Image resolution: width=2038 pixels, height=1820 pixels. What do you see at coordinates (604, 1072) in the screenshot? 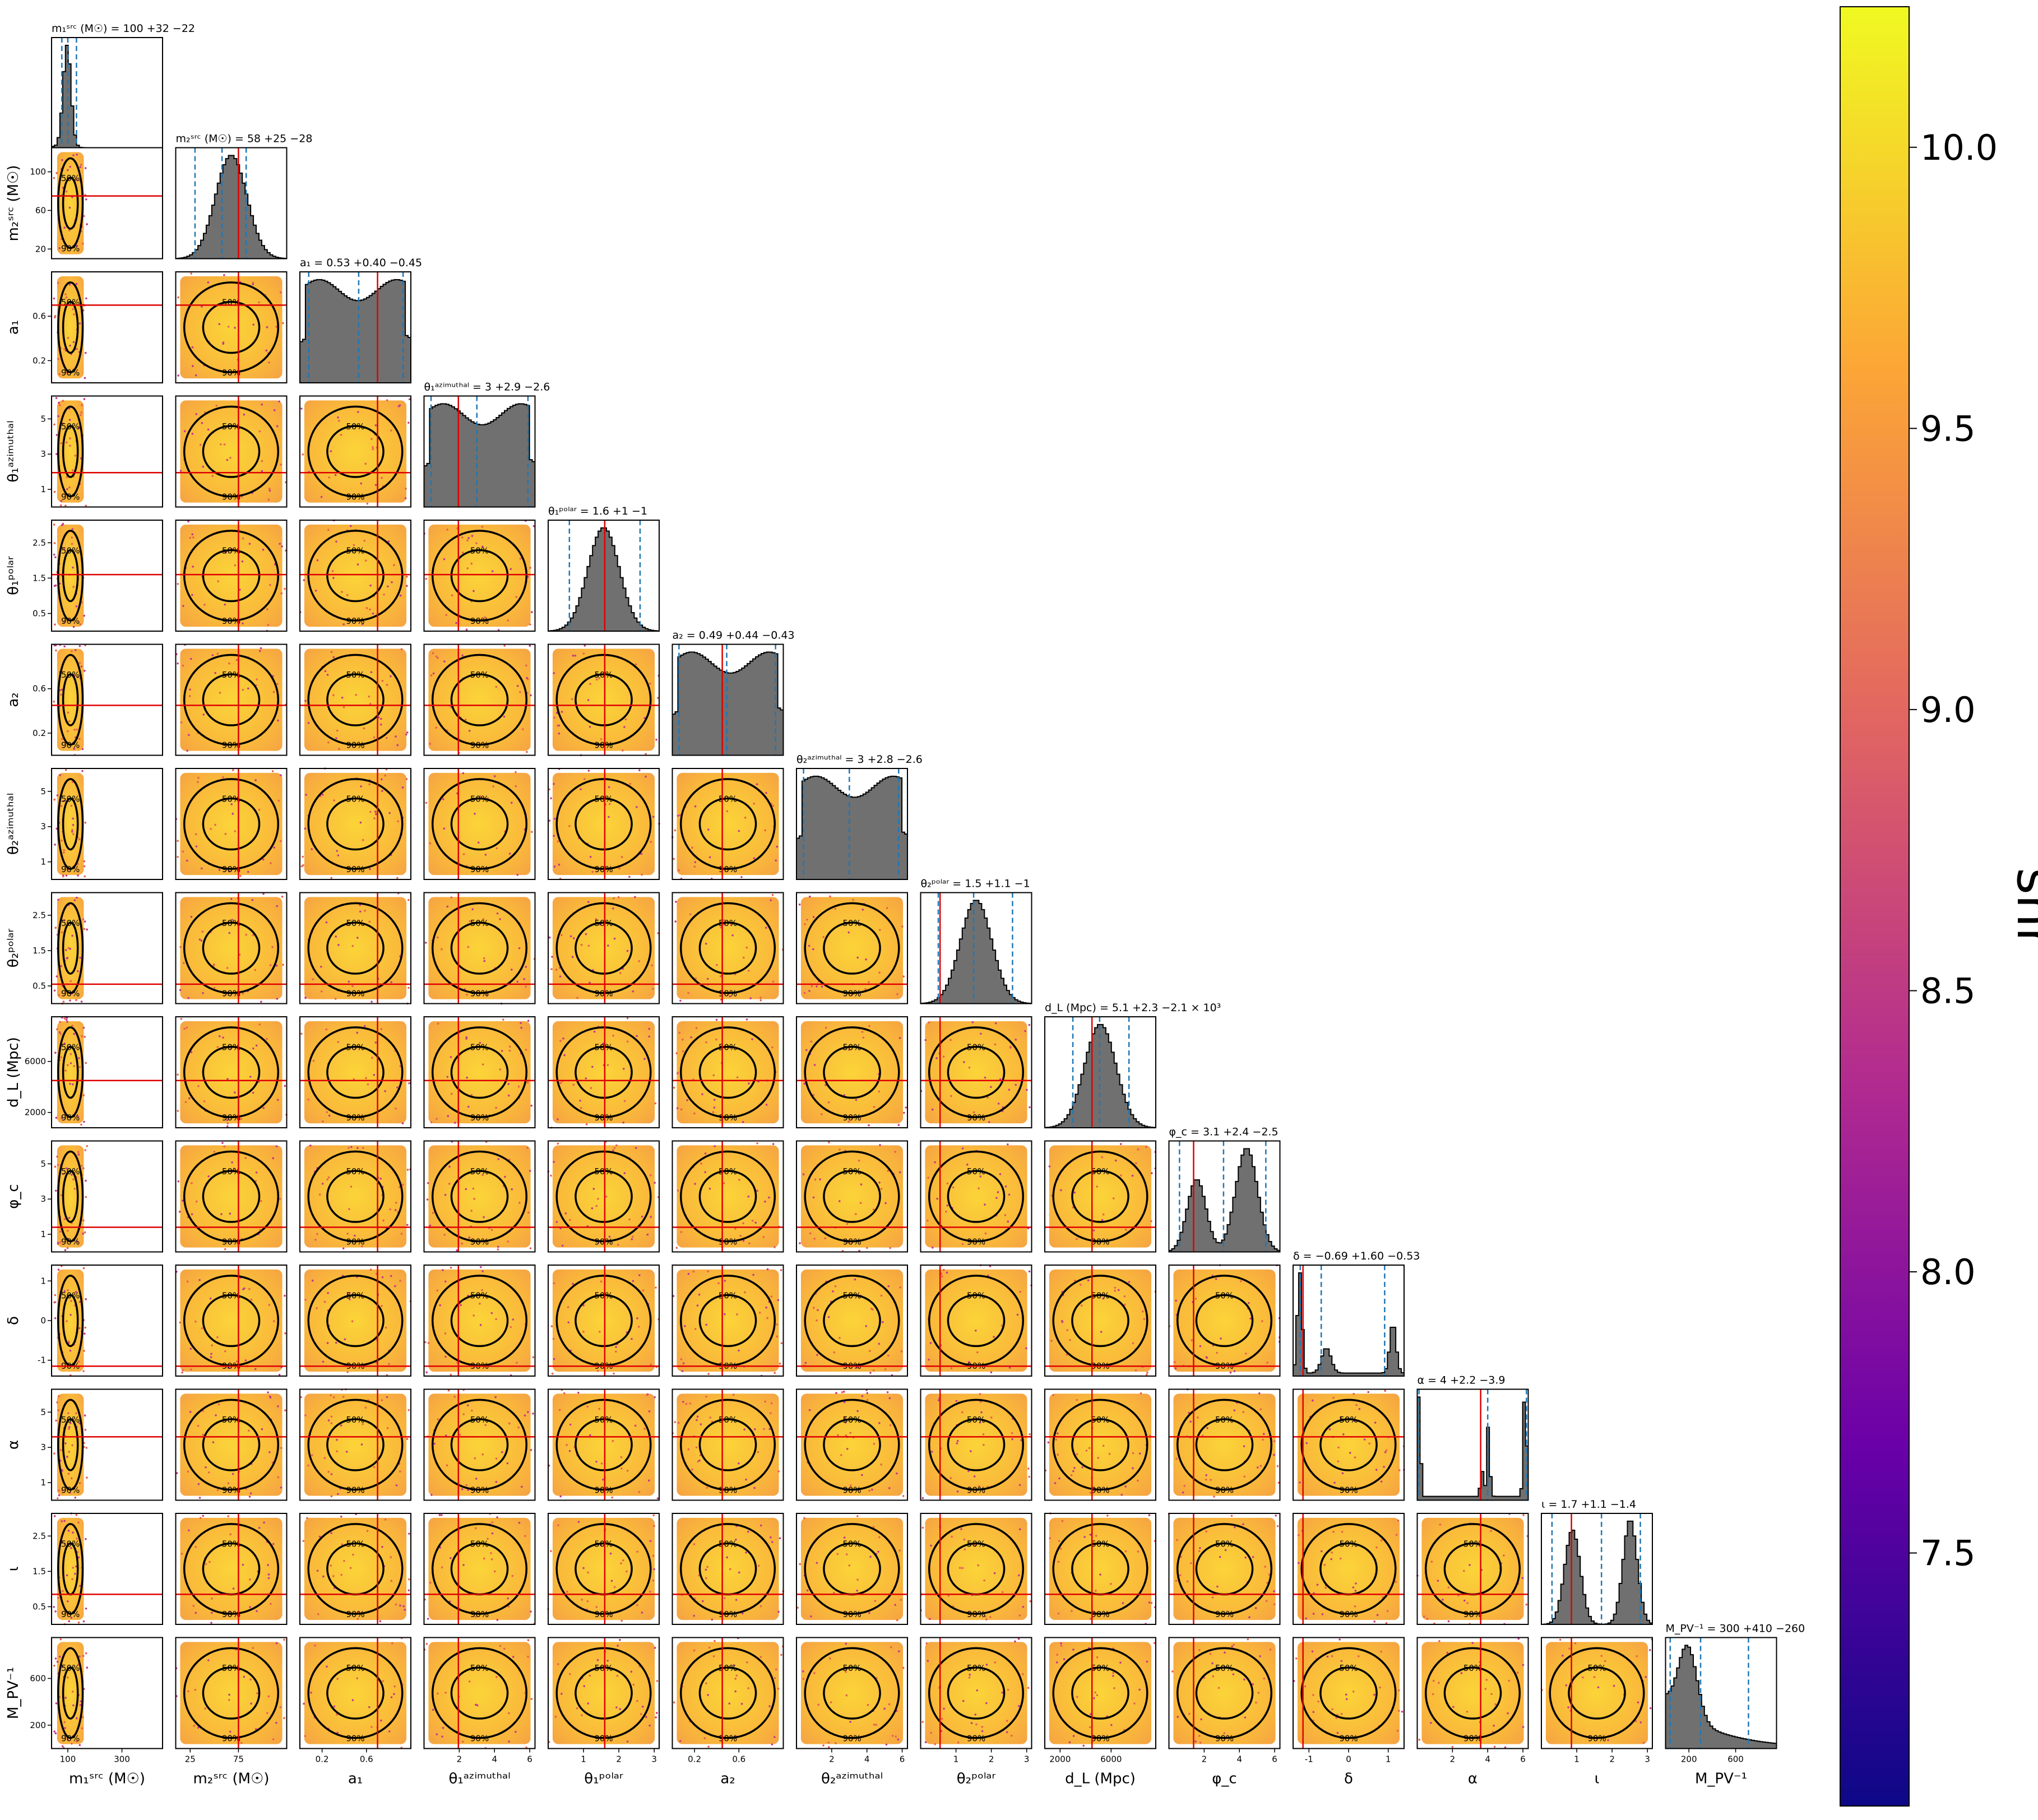
I see `pair-panel-dL-t1po: 50%90%` at bounding box center [604, 1072].